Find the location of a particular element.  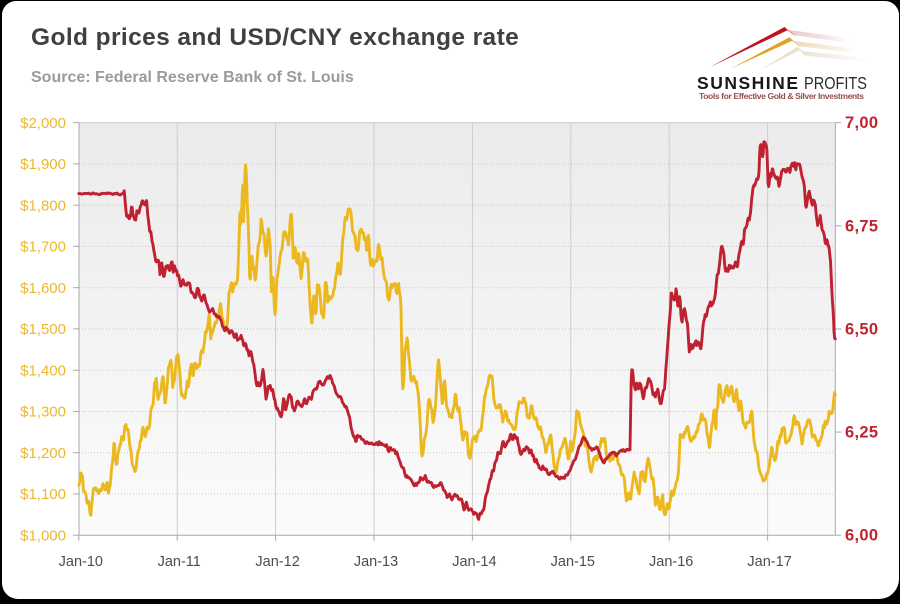

svg-text: Jan-11 is located at coordinates (179, 562).